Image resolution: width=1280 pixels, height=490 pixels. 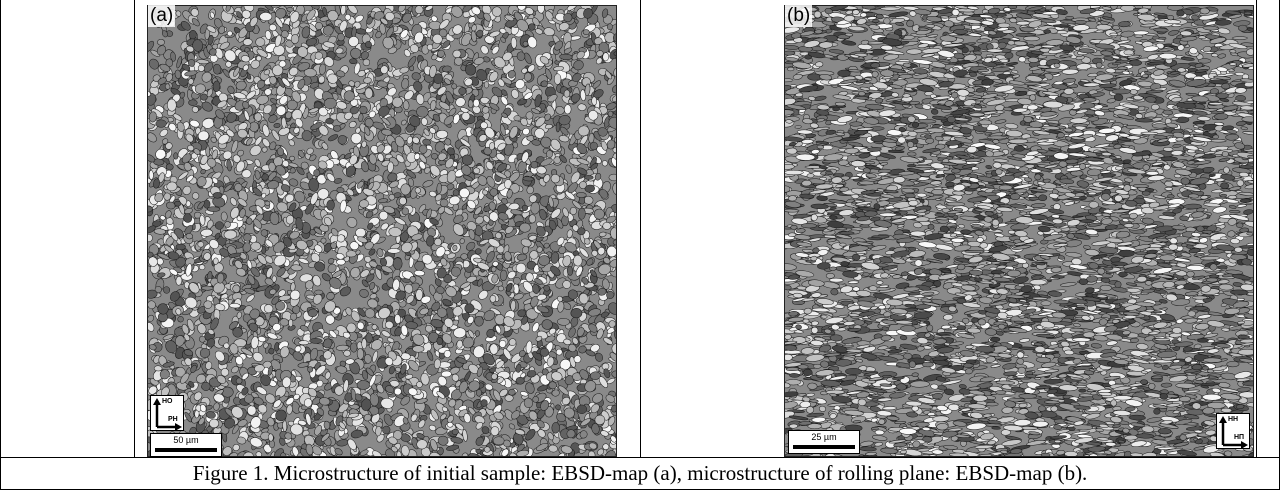 What do you see at coordinates (186, 440) in the screenshot?
I see `scale-bar-text: 50 µm` at bounding box center [186, 440].